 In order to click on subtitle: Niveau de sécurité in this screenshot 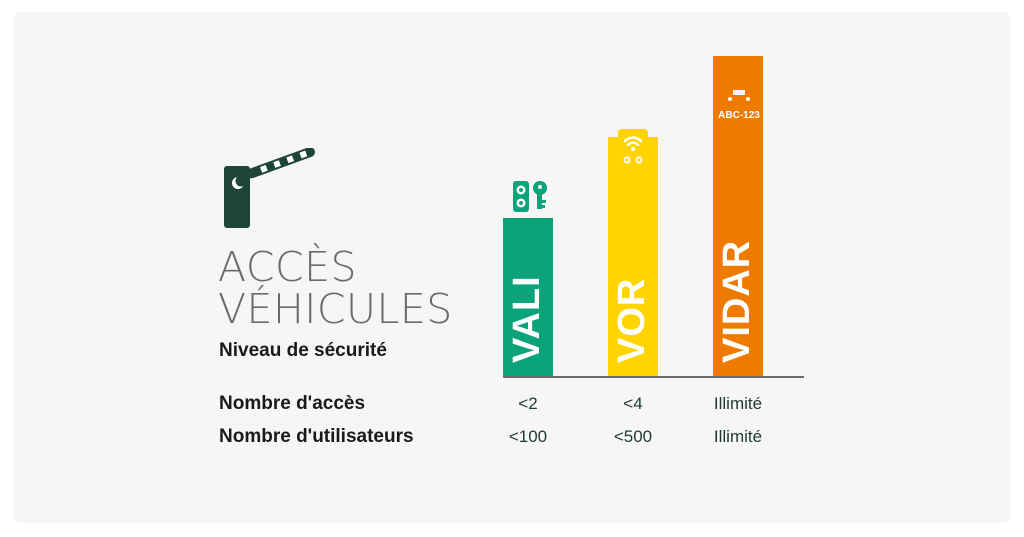, I will do `click(303, 350)`.